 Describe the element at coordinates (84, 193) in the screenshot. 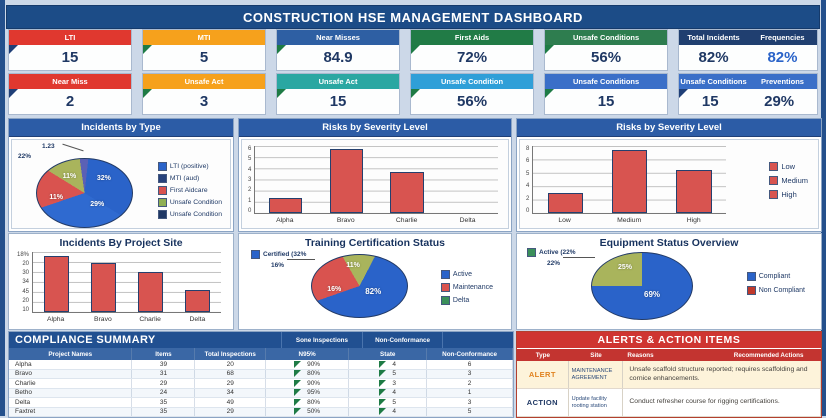

I see `pie: 32% 29% 11% 11%` at that location.